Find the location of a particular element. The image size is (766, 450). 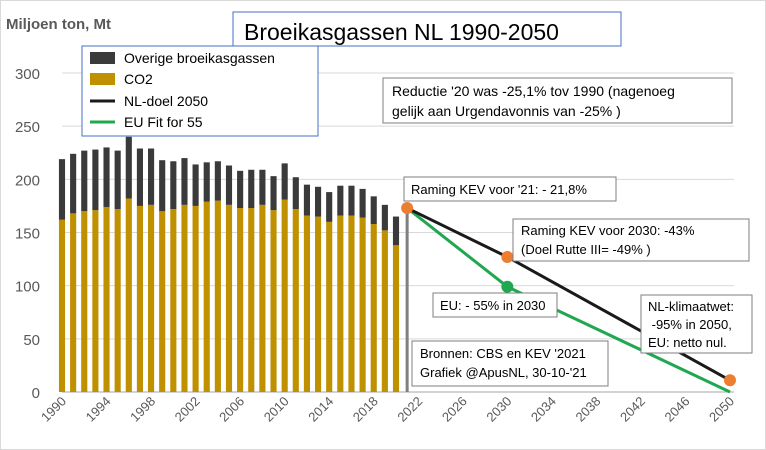

bar-co2-1991 is located at coordinates (73, 302).